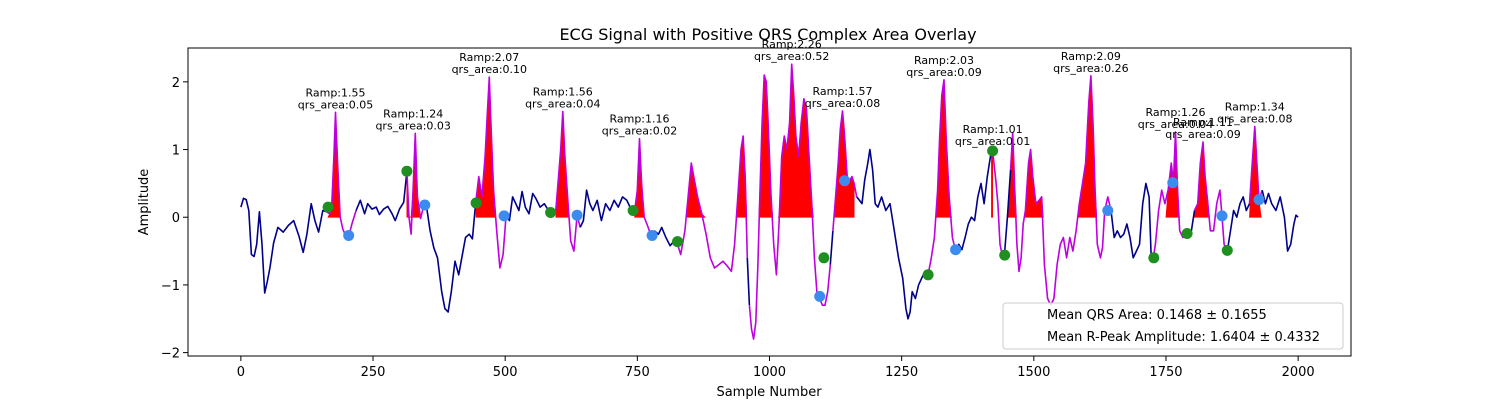 This screenshot has height=400, width=1500. Describe the element at coordinates (944, 60) in the screenshot. I see `r-amp-label: Ramp:2.03` at that location.